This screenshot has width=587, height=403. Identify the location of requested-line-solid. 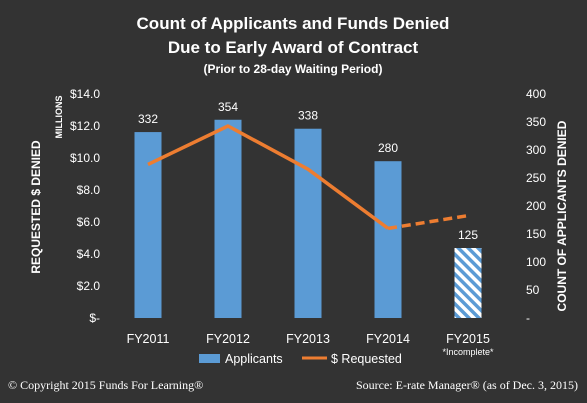
(268, 177).